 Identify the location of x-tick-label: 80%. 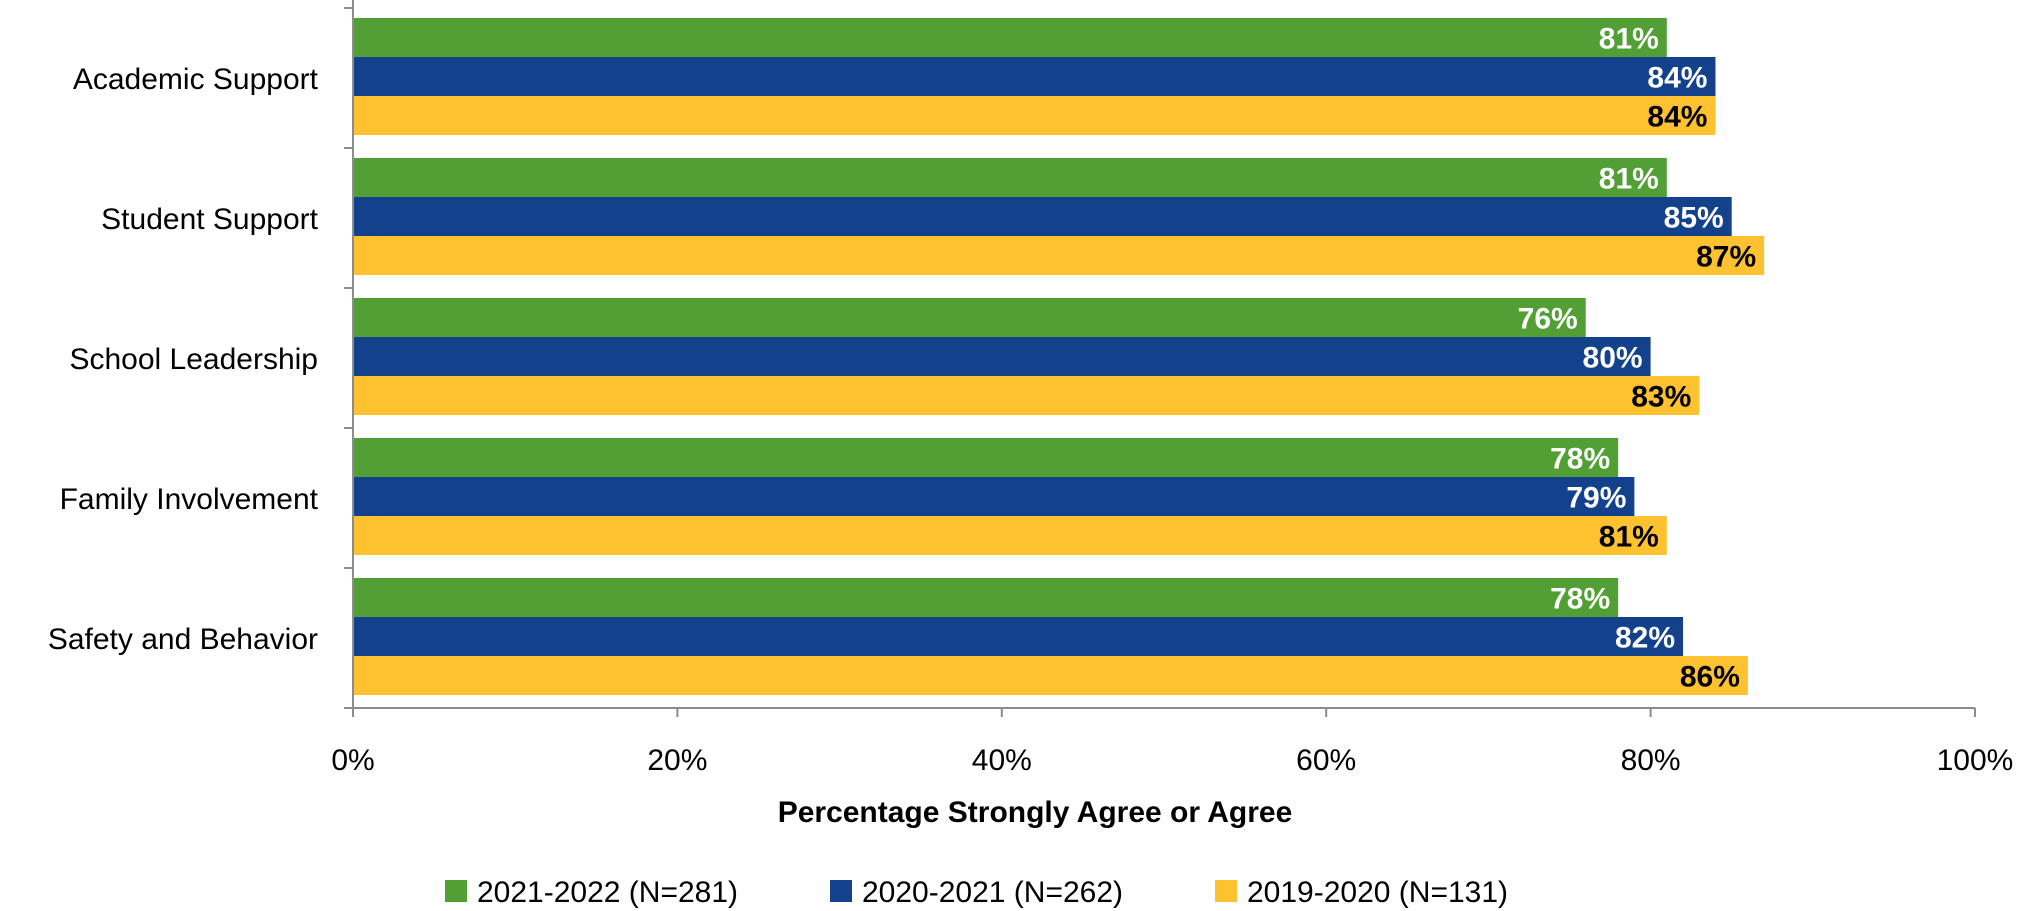
(1651, 760).